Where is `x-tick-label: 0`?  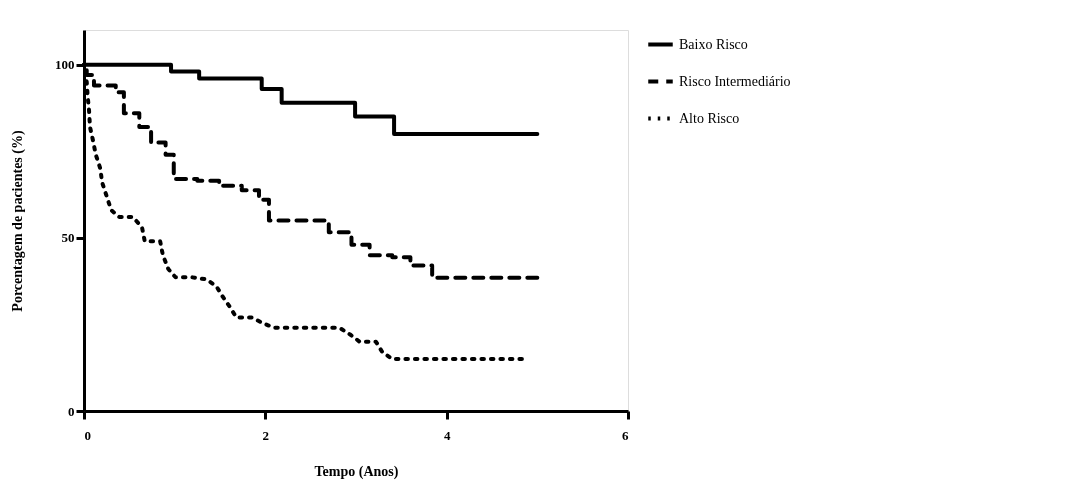
x-tick-label: 0 is located at coordinates (87, 435).